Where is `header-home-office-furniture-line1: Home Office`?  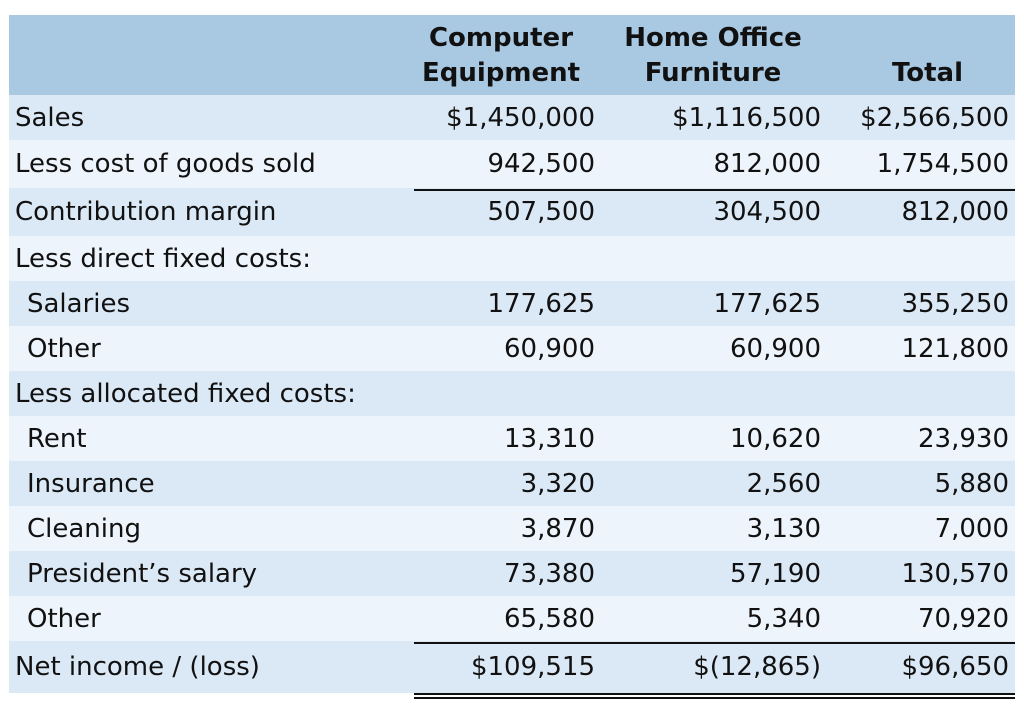
header-home-office-furniture-line1: Home Office is located at coordinates (713, 38).